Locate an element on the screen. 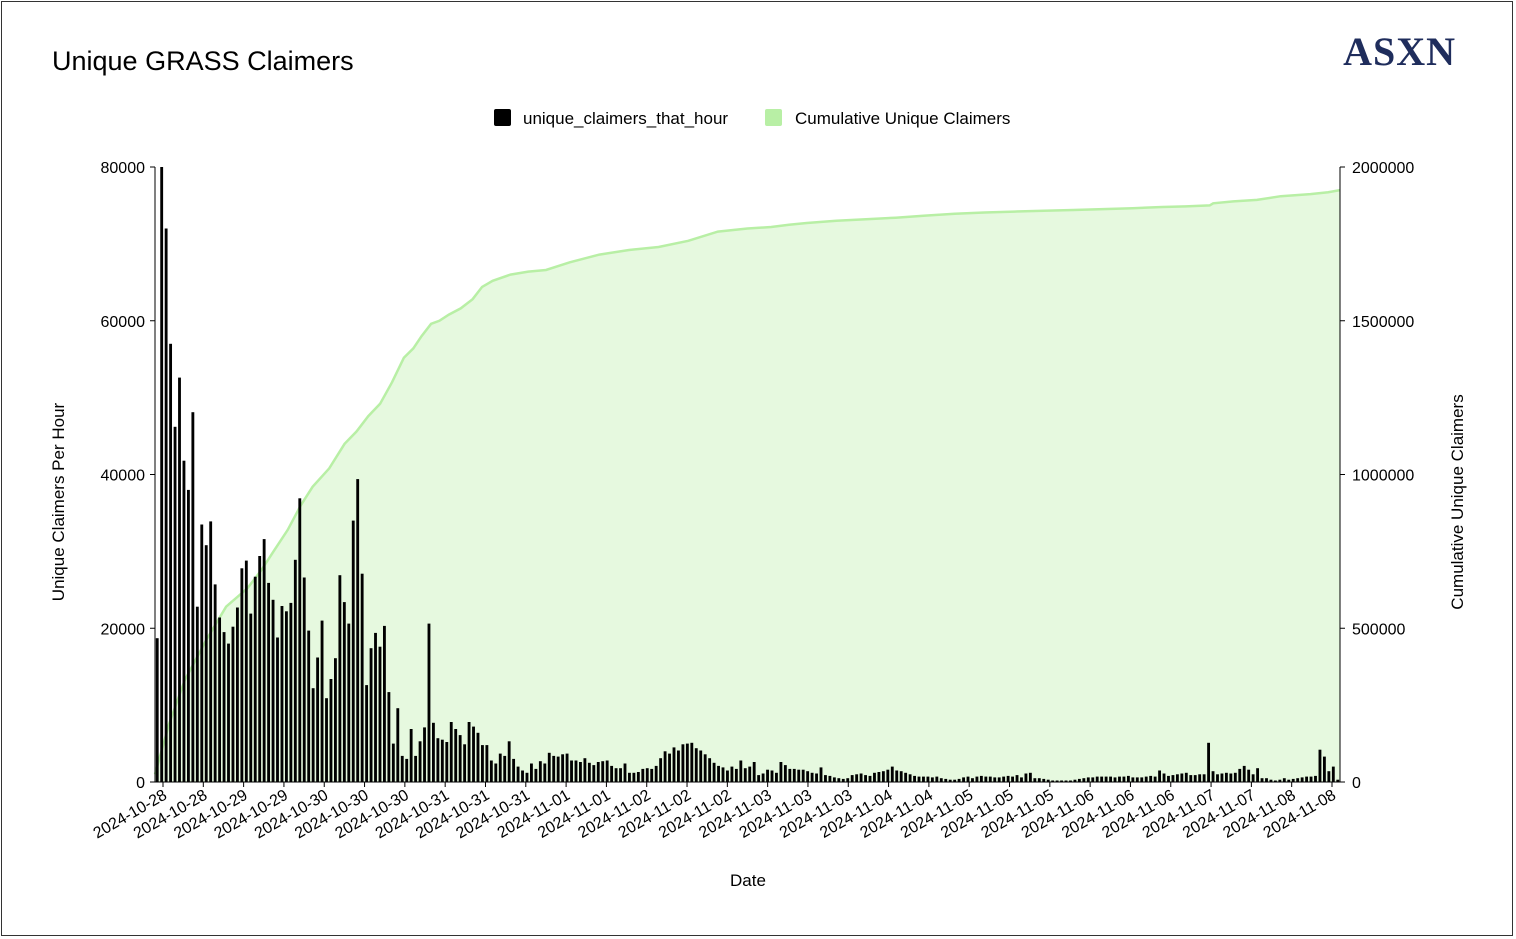  left-tick-label: 0 is located at coordinates (140, 783).